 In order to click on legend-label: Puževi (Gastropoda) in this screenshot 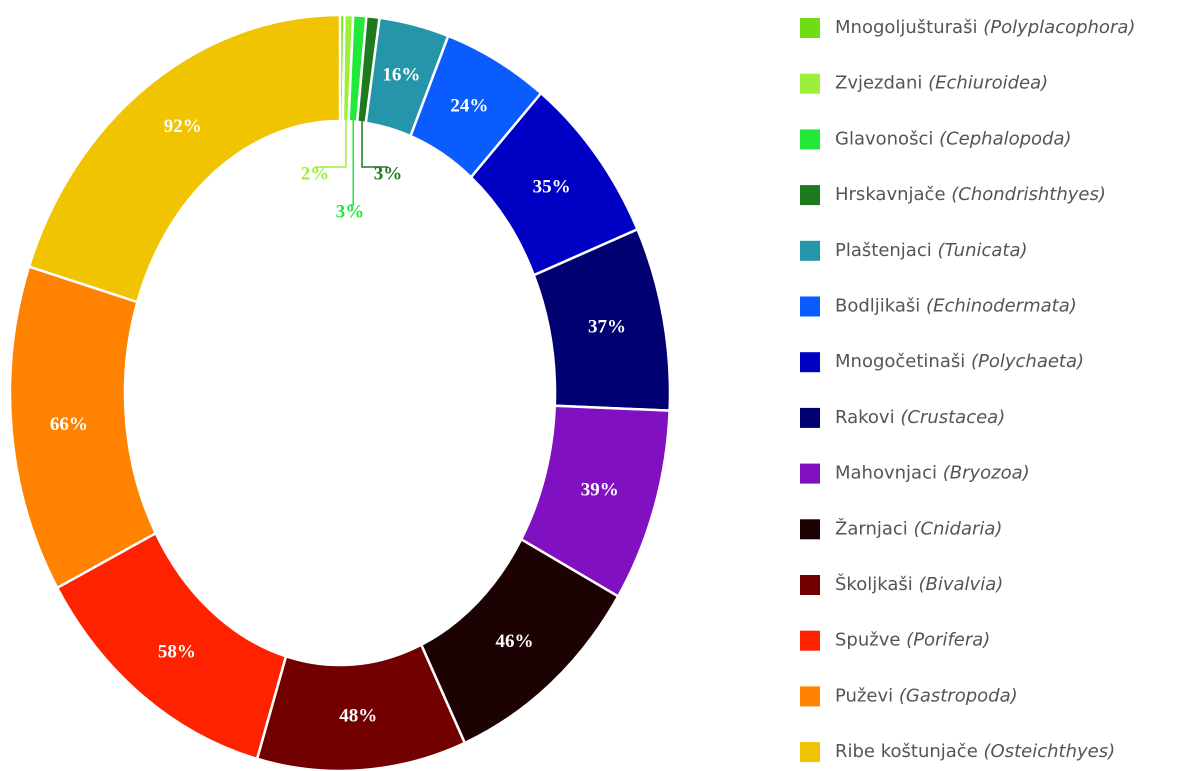, I will do `click(926, 695)`.